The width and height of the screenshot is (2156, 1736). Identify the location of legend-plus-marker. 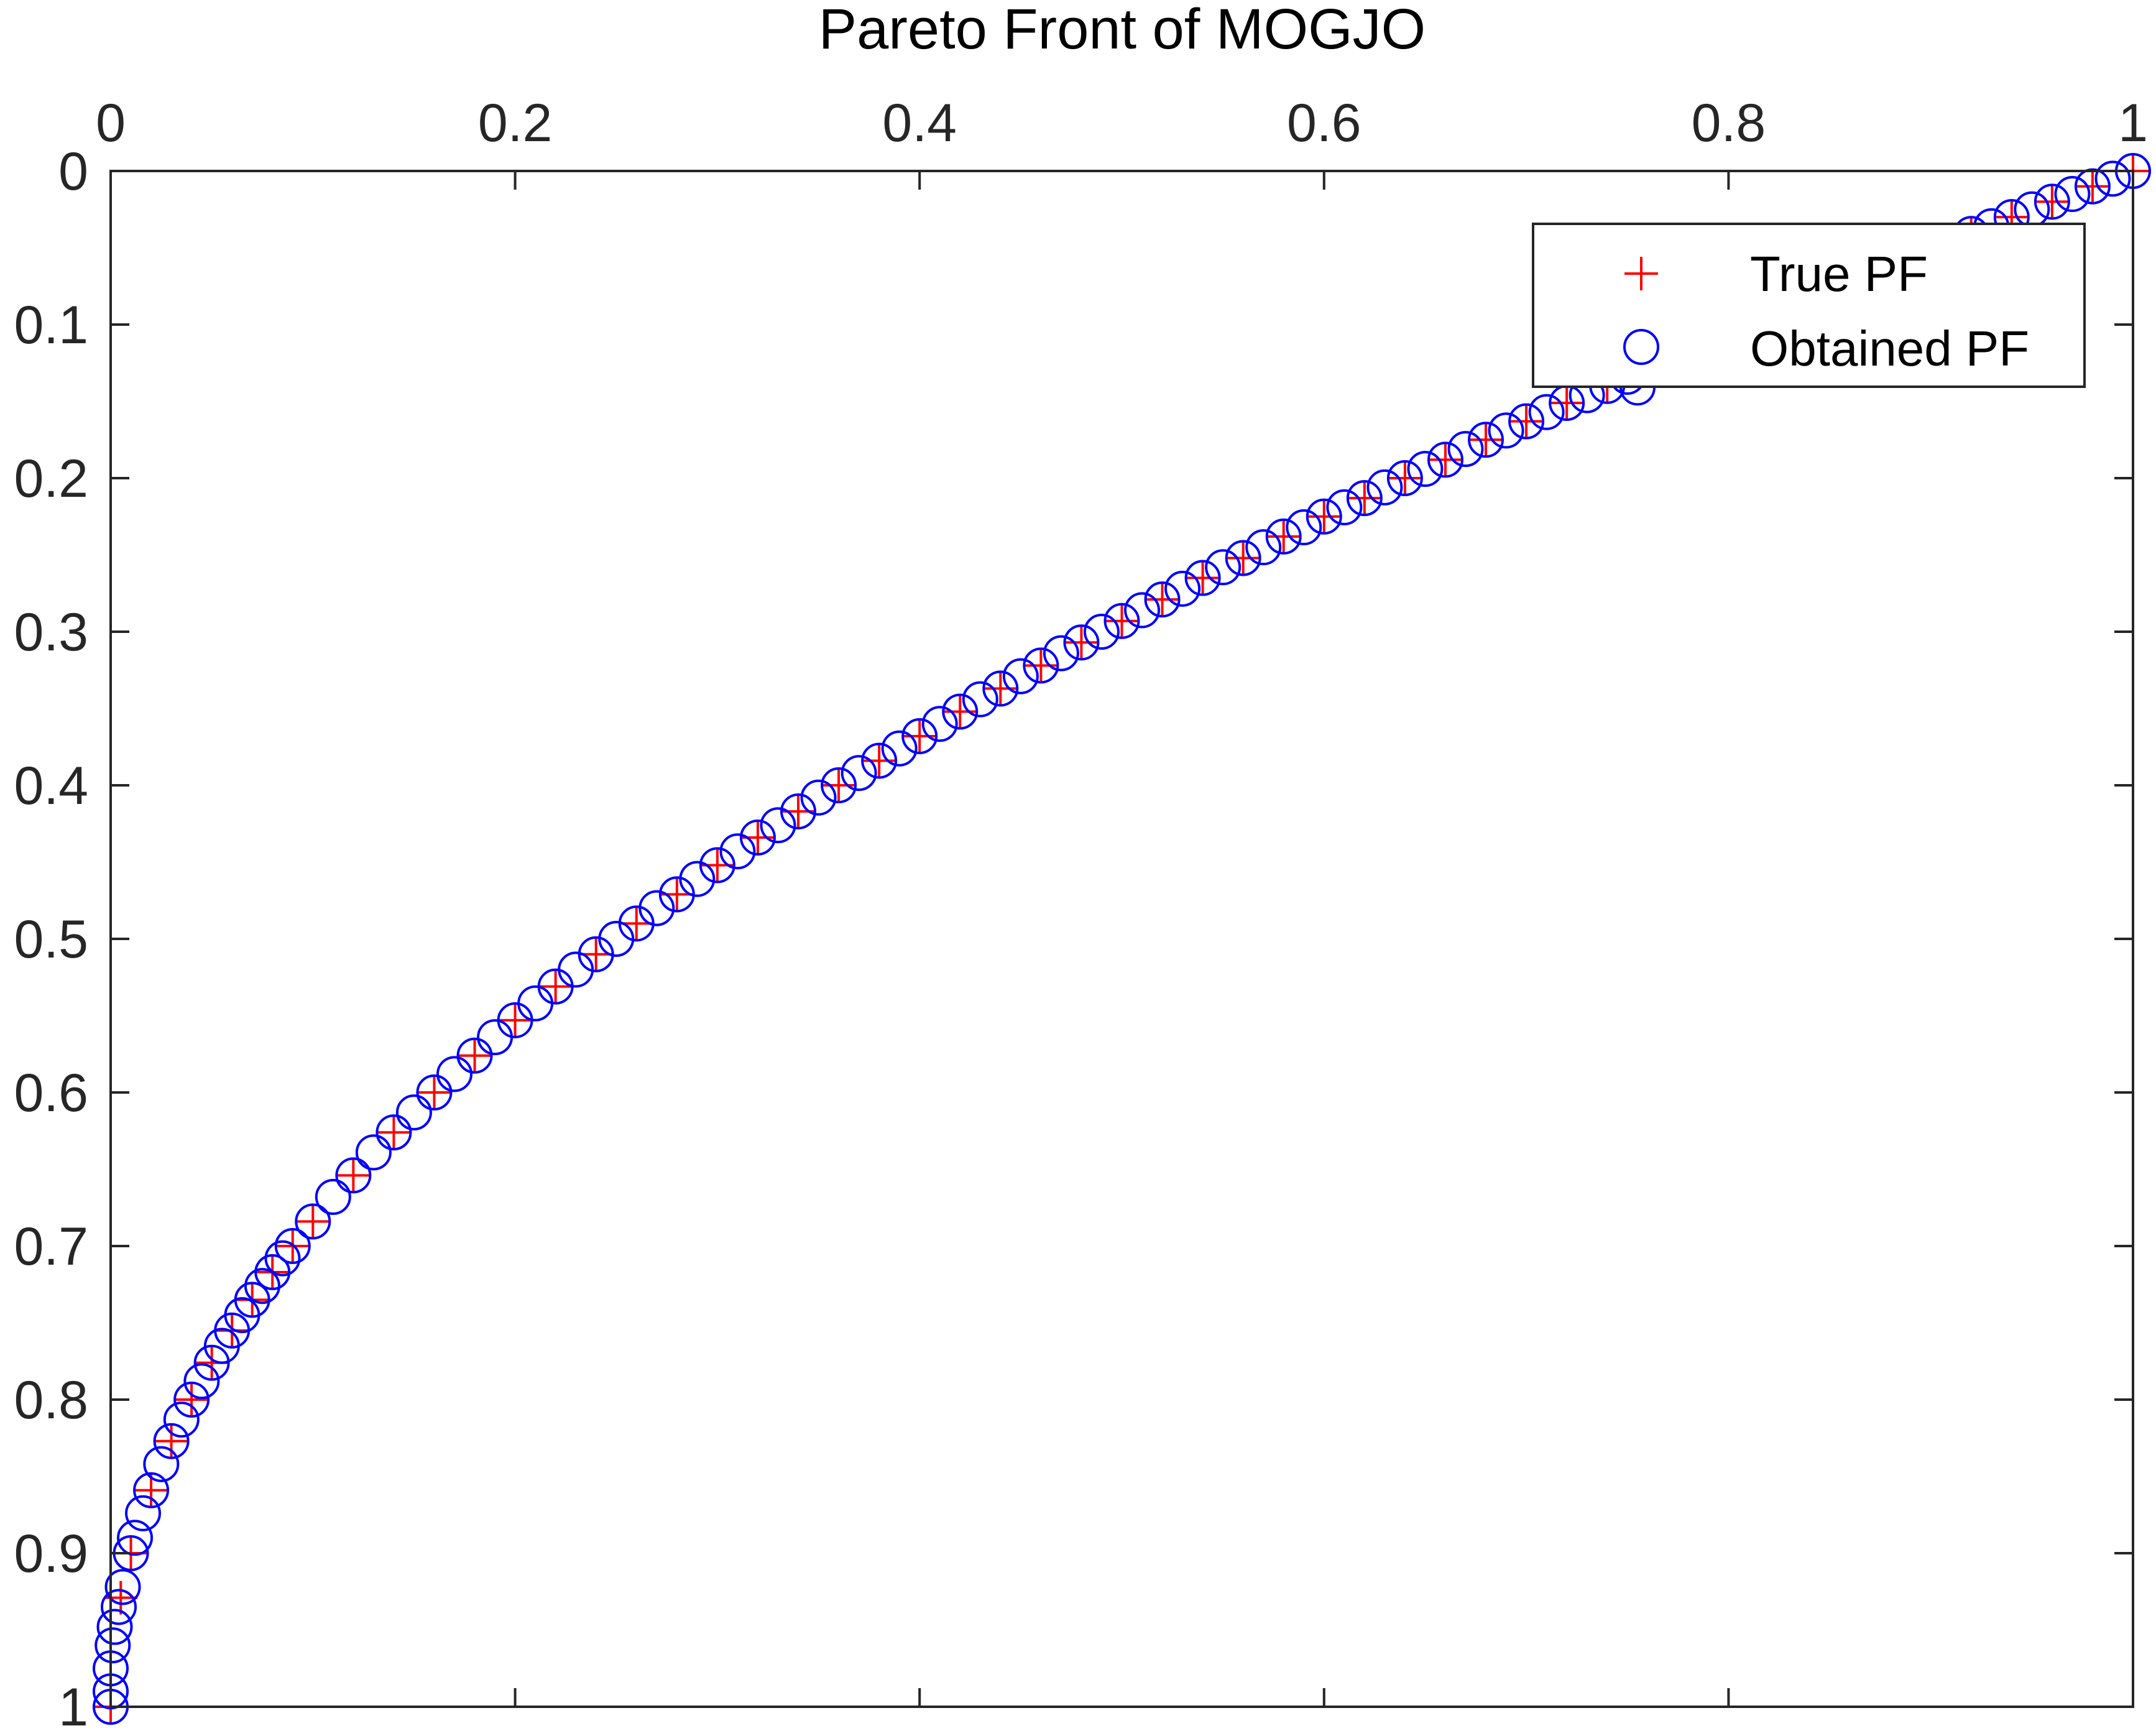
(1641, 273).